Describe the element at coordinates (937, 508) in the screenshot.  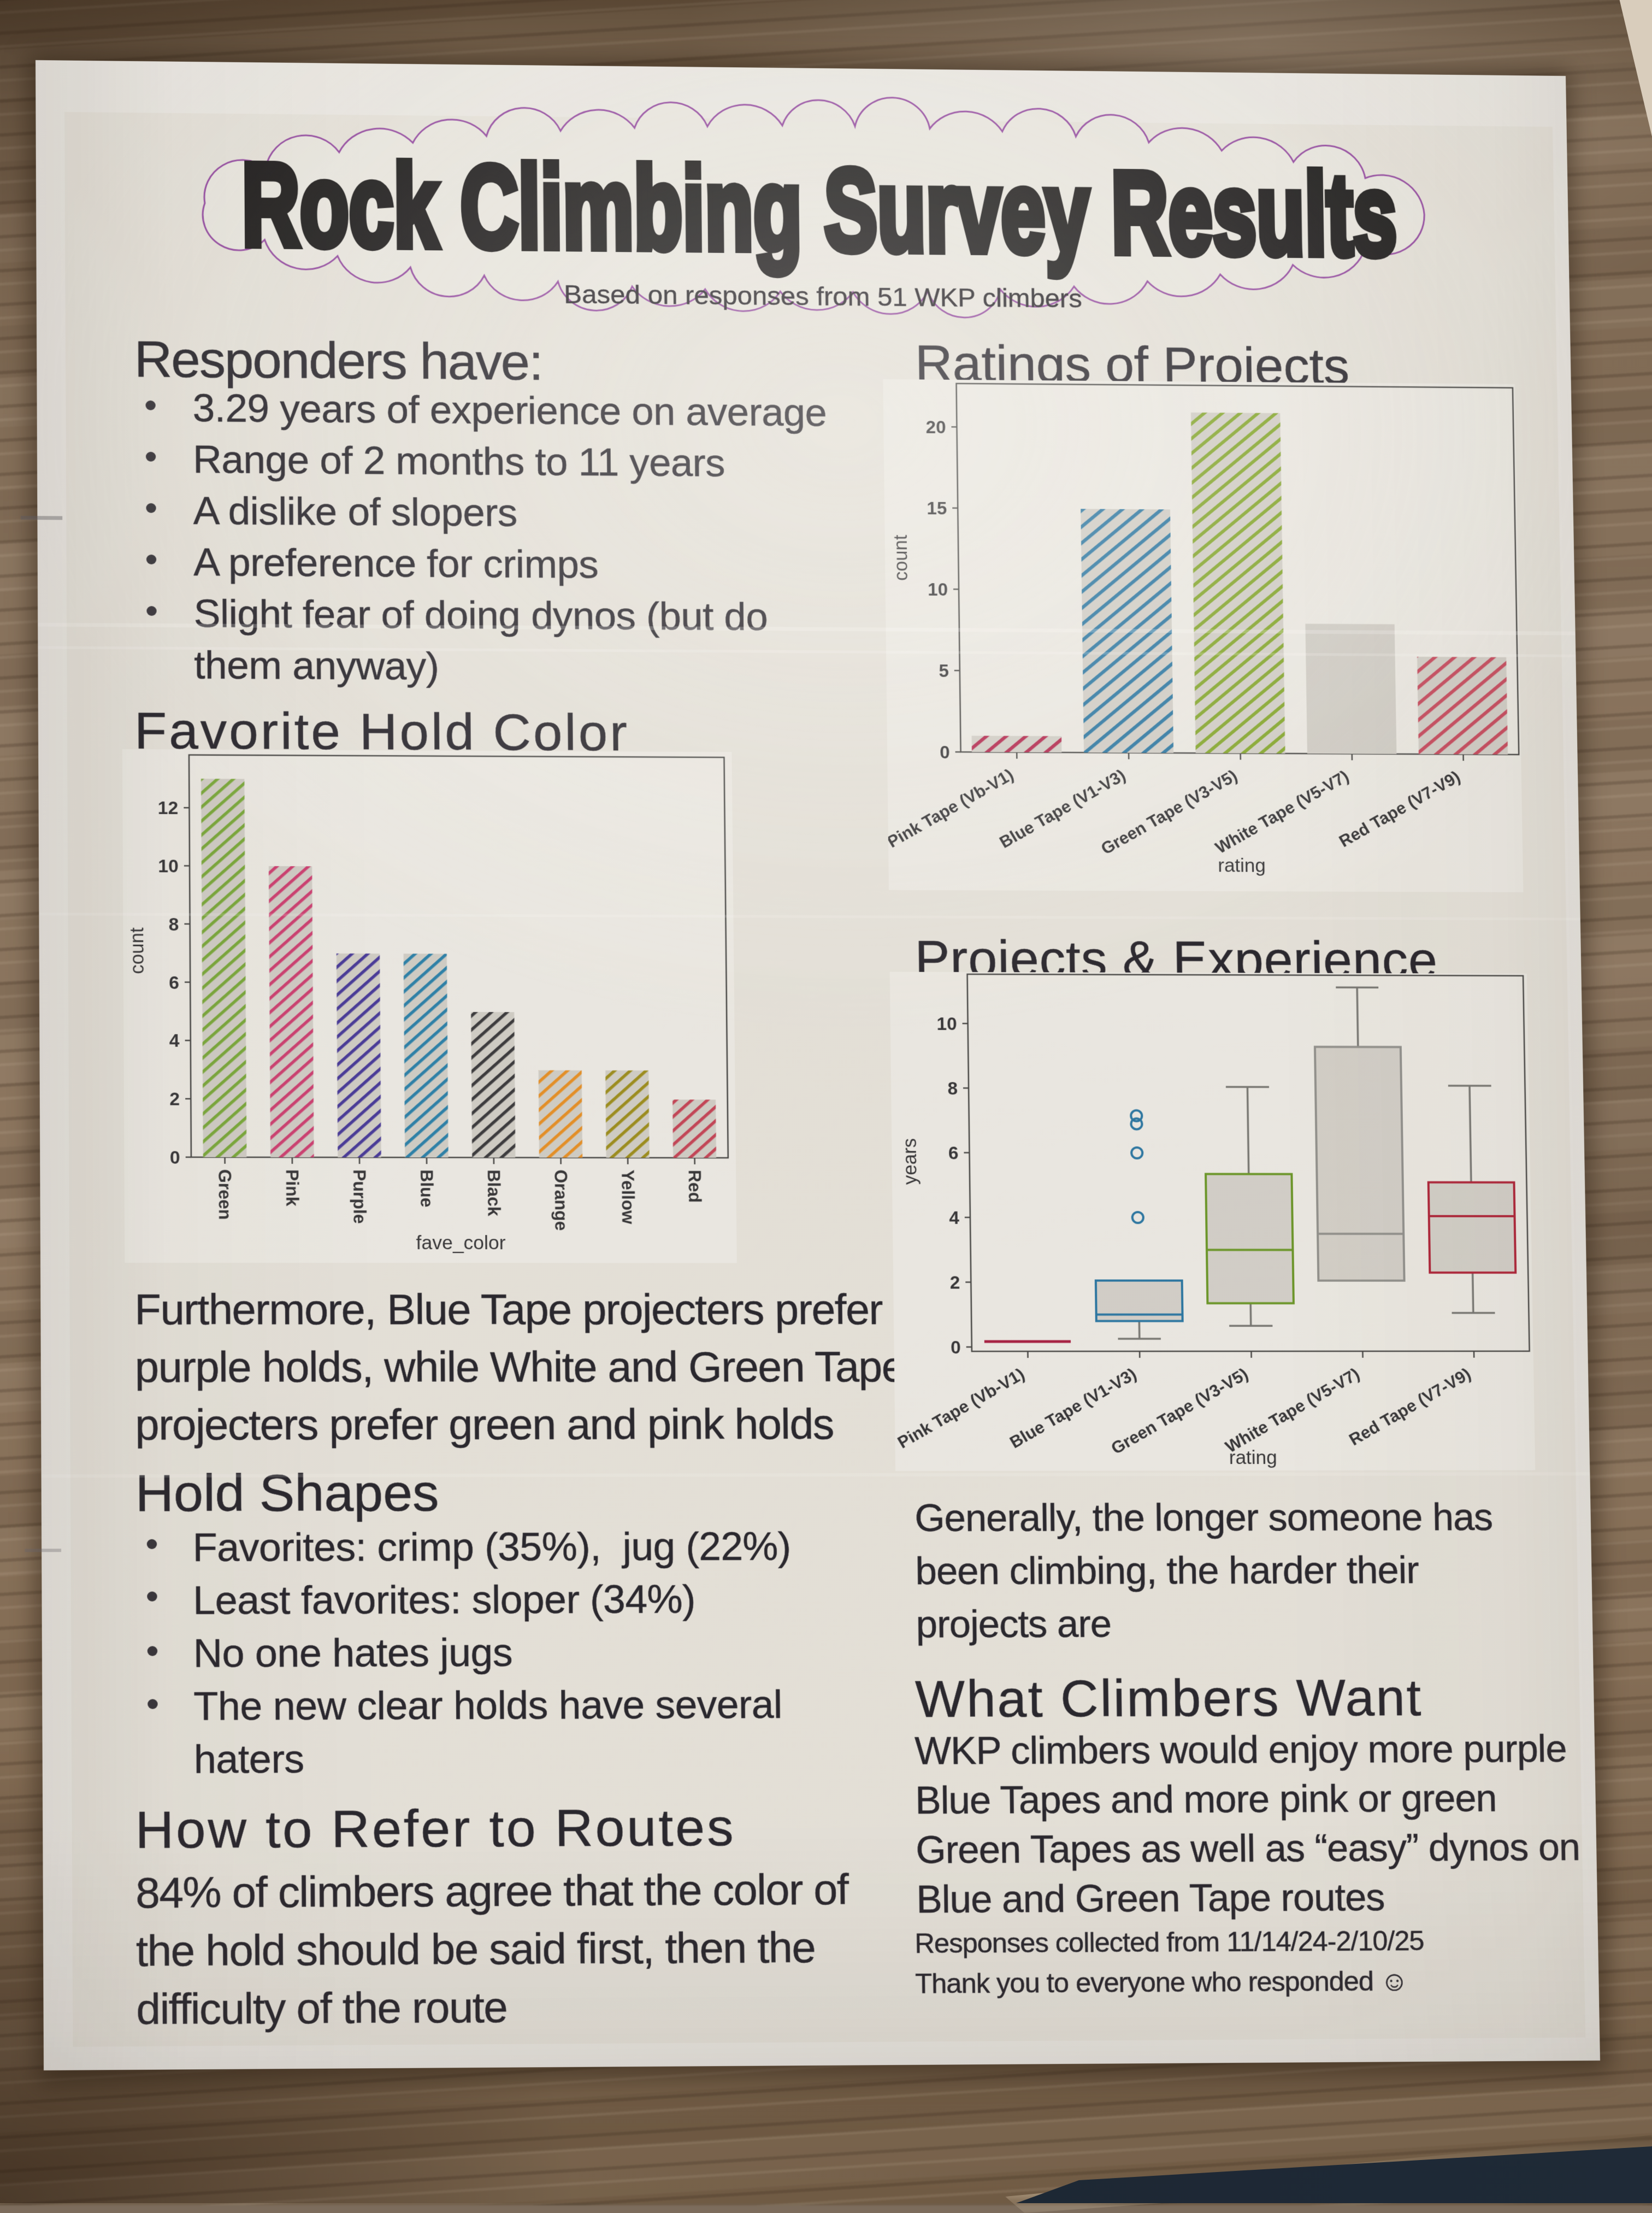
I see `svg-text: 15` at that location.